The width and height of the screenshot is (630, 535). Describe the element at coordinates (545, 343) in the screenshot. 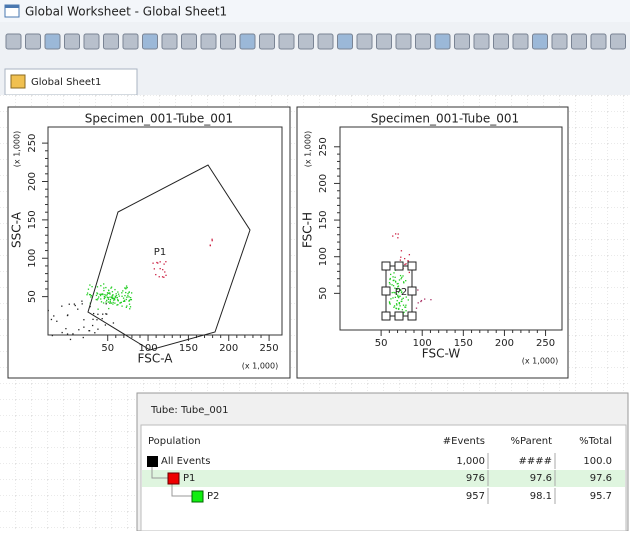

I see `x-tick-label: 250` at that location.